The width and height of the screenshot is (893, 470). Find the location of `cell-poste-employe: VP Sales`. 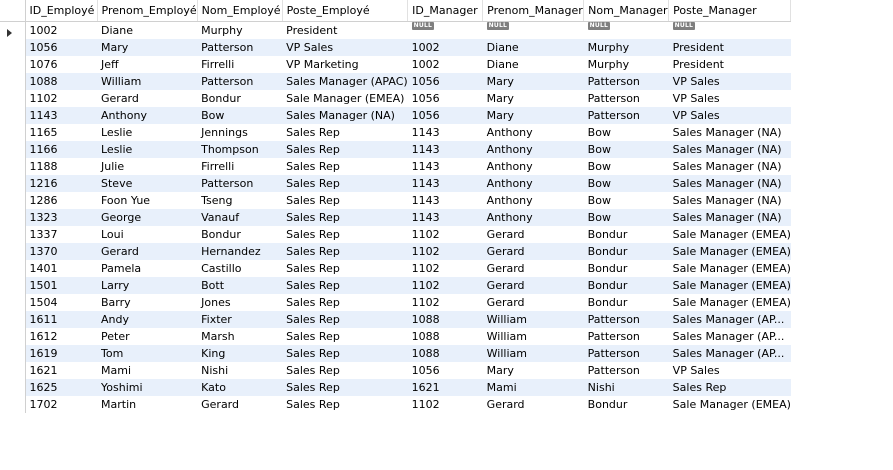

cell-poste-employe: VP Sales is located at coordinates (345, 47).